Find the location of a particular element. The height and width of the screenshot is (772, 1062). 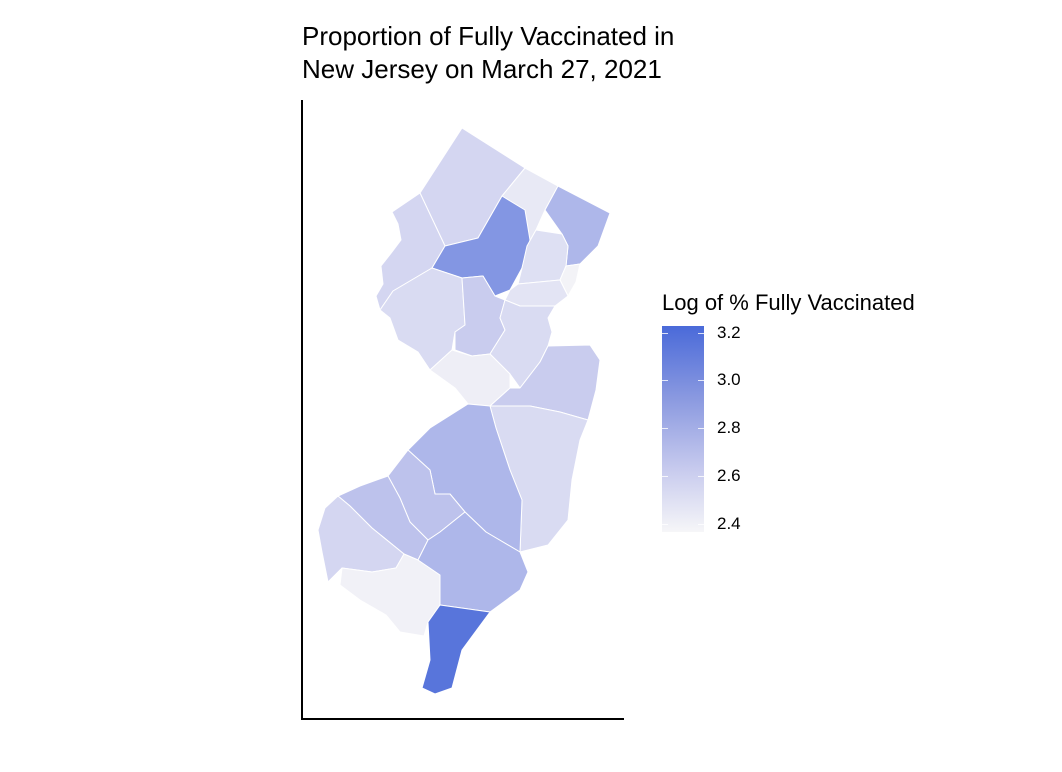

title-line-1: Proportion of Fully Vaccinated in is located at coordinates (488, 36).